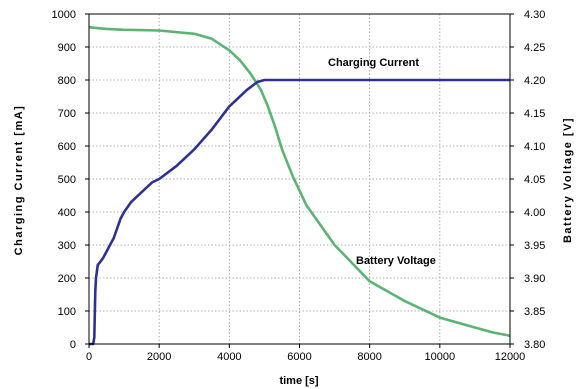  I want to click on y-axis-title: Charging Current [mA], so click(19, 180).